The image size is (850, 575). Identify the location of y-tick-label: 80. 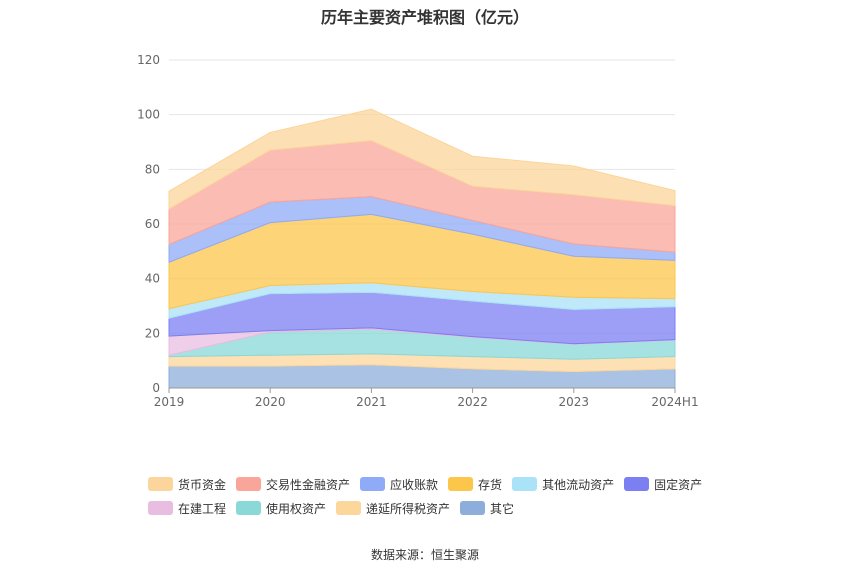
(152, 169).